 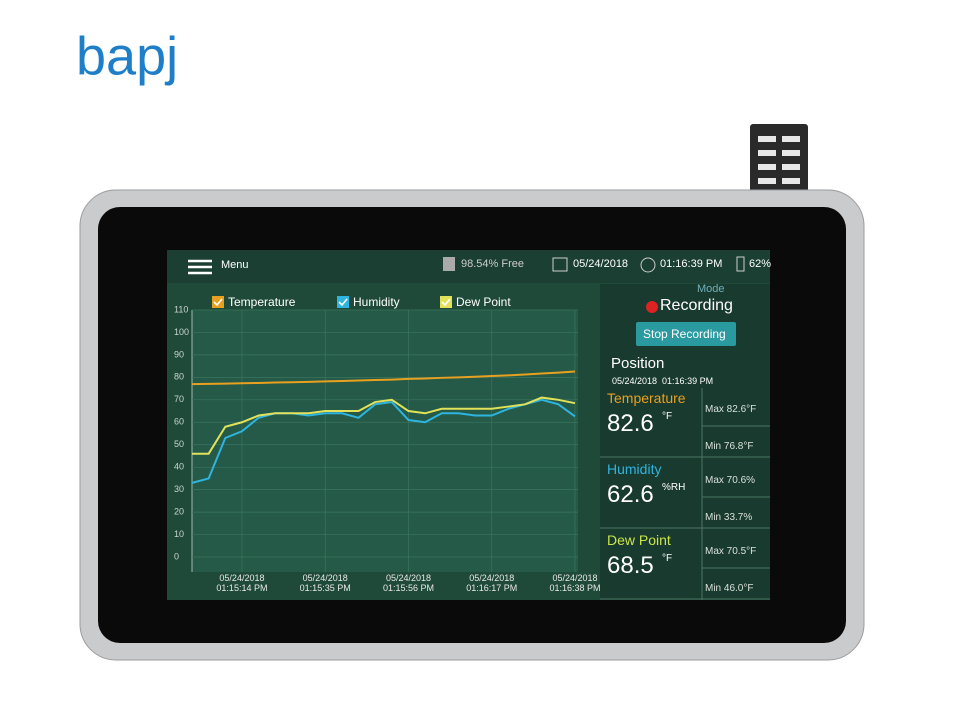 What do you see at coordinates (663, 381) in the screenshot?
I see `timestamp: 05/24/2018 01:16:39 PM` at bounding box center [663, 381].